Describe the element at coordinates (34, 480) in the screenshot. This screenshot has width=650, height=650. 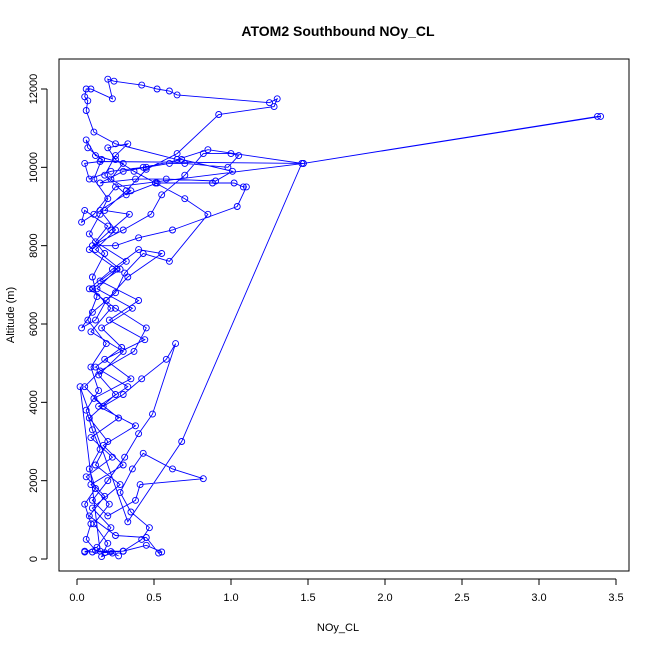
I see `y-tick-label: 2000` at that location.